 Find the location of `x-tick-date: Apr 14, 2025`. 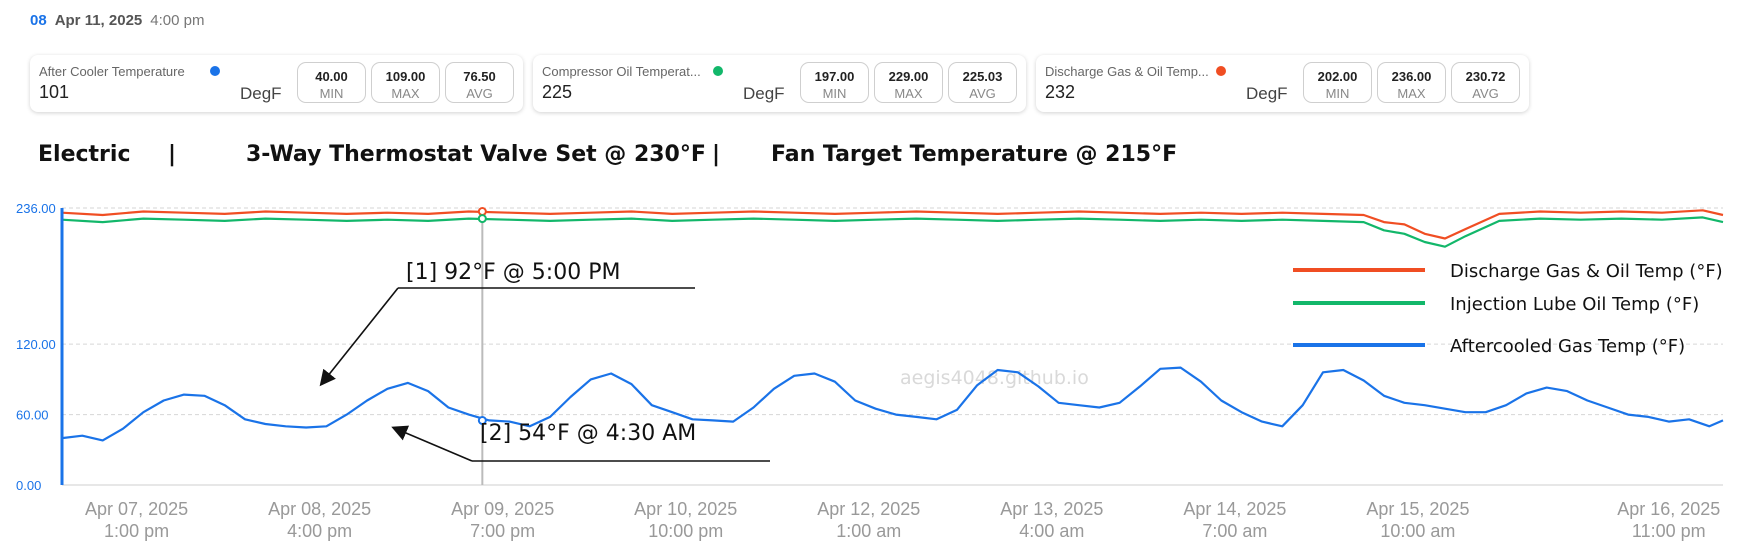

x-tick-date: Apr 14, 2025 is located at coordinates (1234, 509).